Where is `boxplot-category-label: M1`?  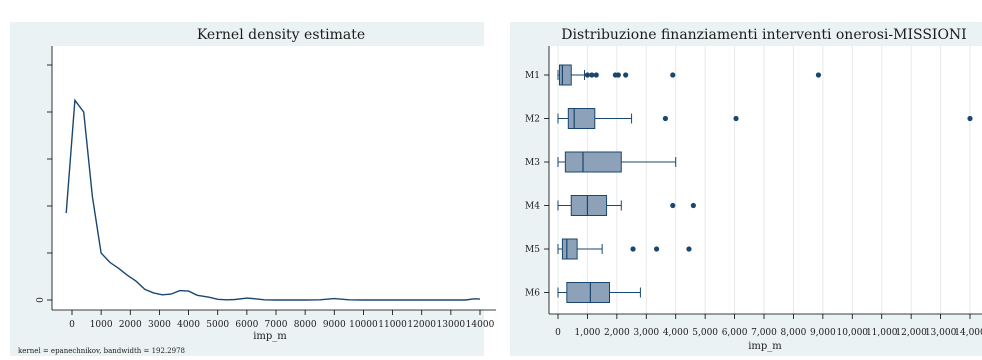
boxplot-category-label: M1 is located at coordinates (532, 76).